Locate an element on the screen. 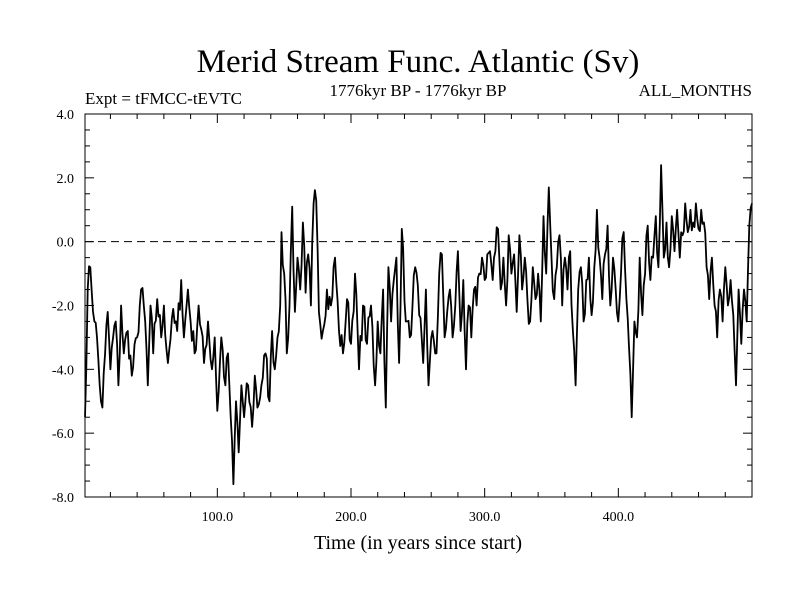 This screenshot has width=800, height=600. y-tick-label: 0.0 is located at coordinates (66, 243).